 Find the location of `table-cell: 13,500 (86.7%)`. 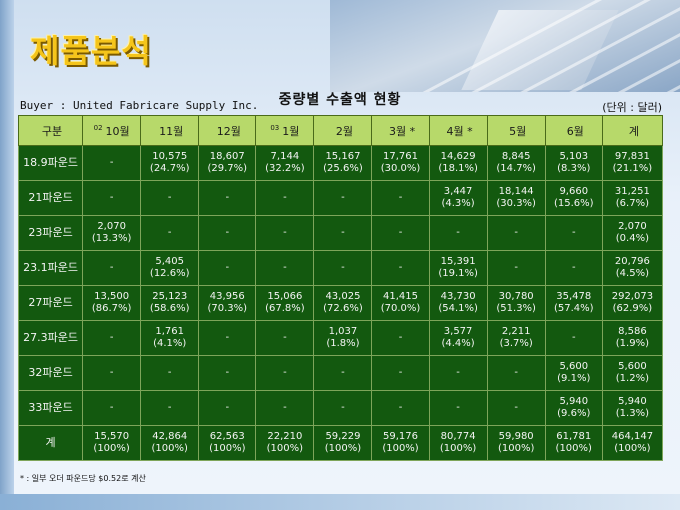

table-cell: 13,500 (86.7%) is located at coordinates (112, 303).